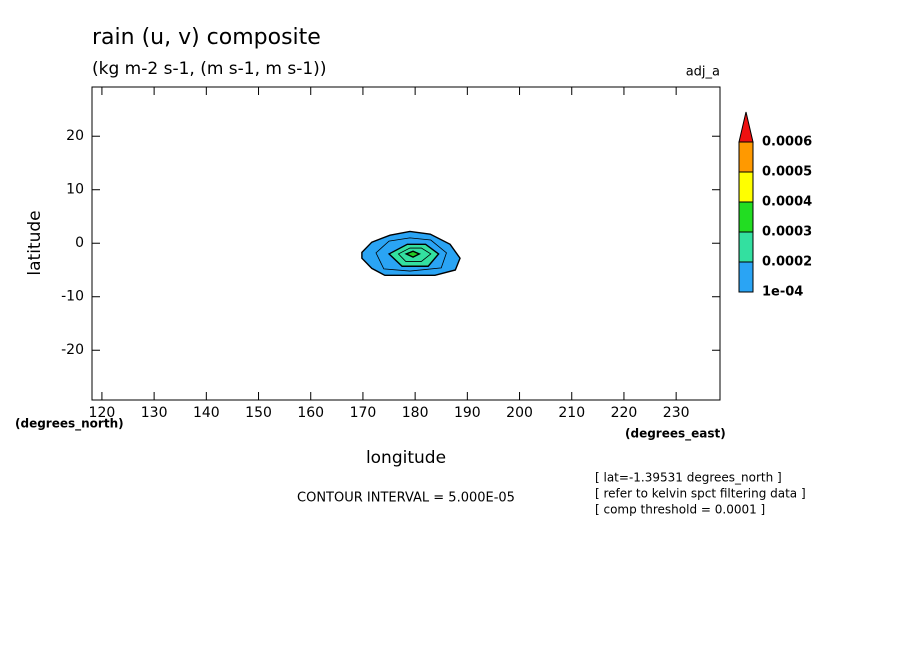 The width and height of the screenshot is (904, 654). I want to click on x-tick-label: 130, so click(154, 413).